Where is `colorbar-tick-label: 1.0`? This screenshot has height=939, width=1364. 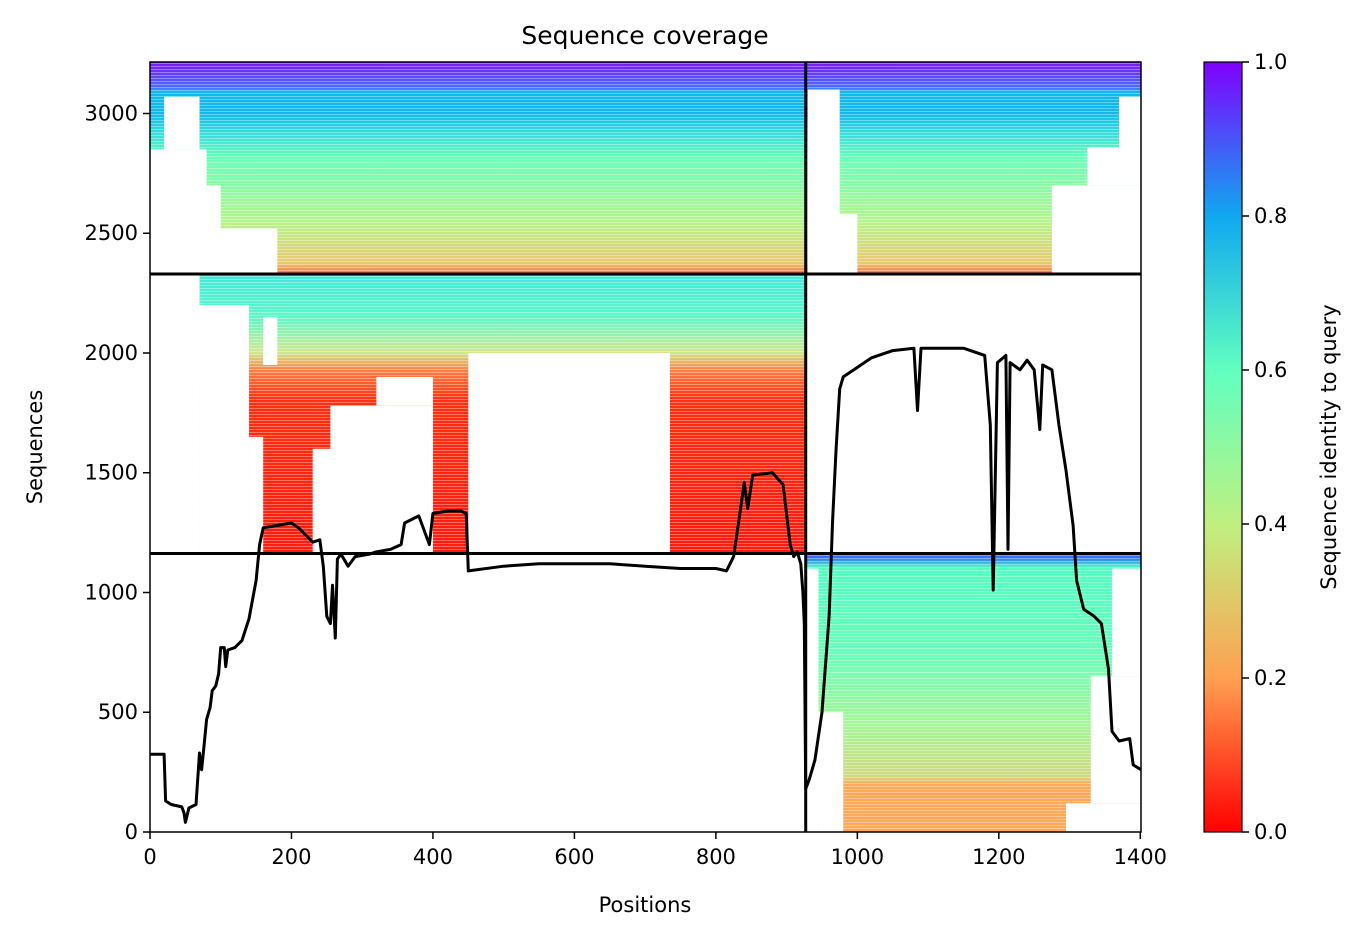
colorbar-tick-label: 1.0 is located at coordinates (1270, 62).